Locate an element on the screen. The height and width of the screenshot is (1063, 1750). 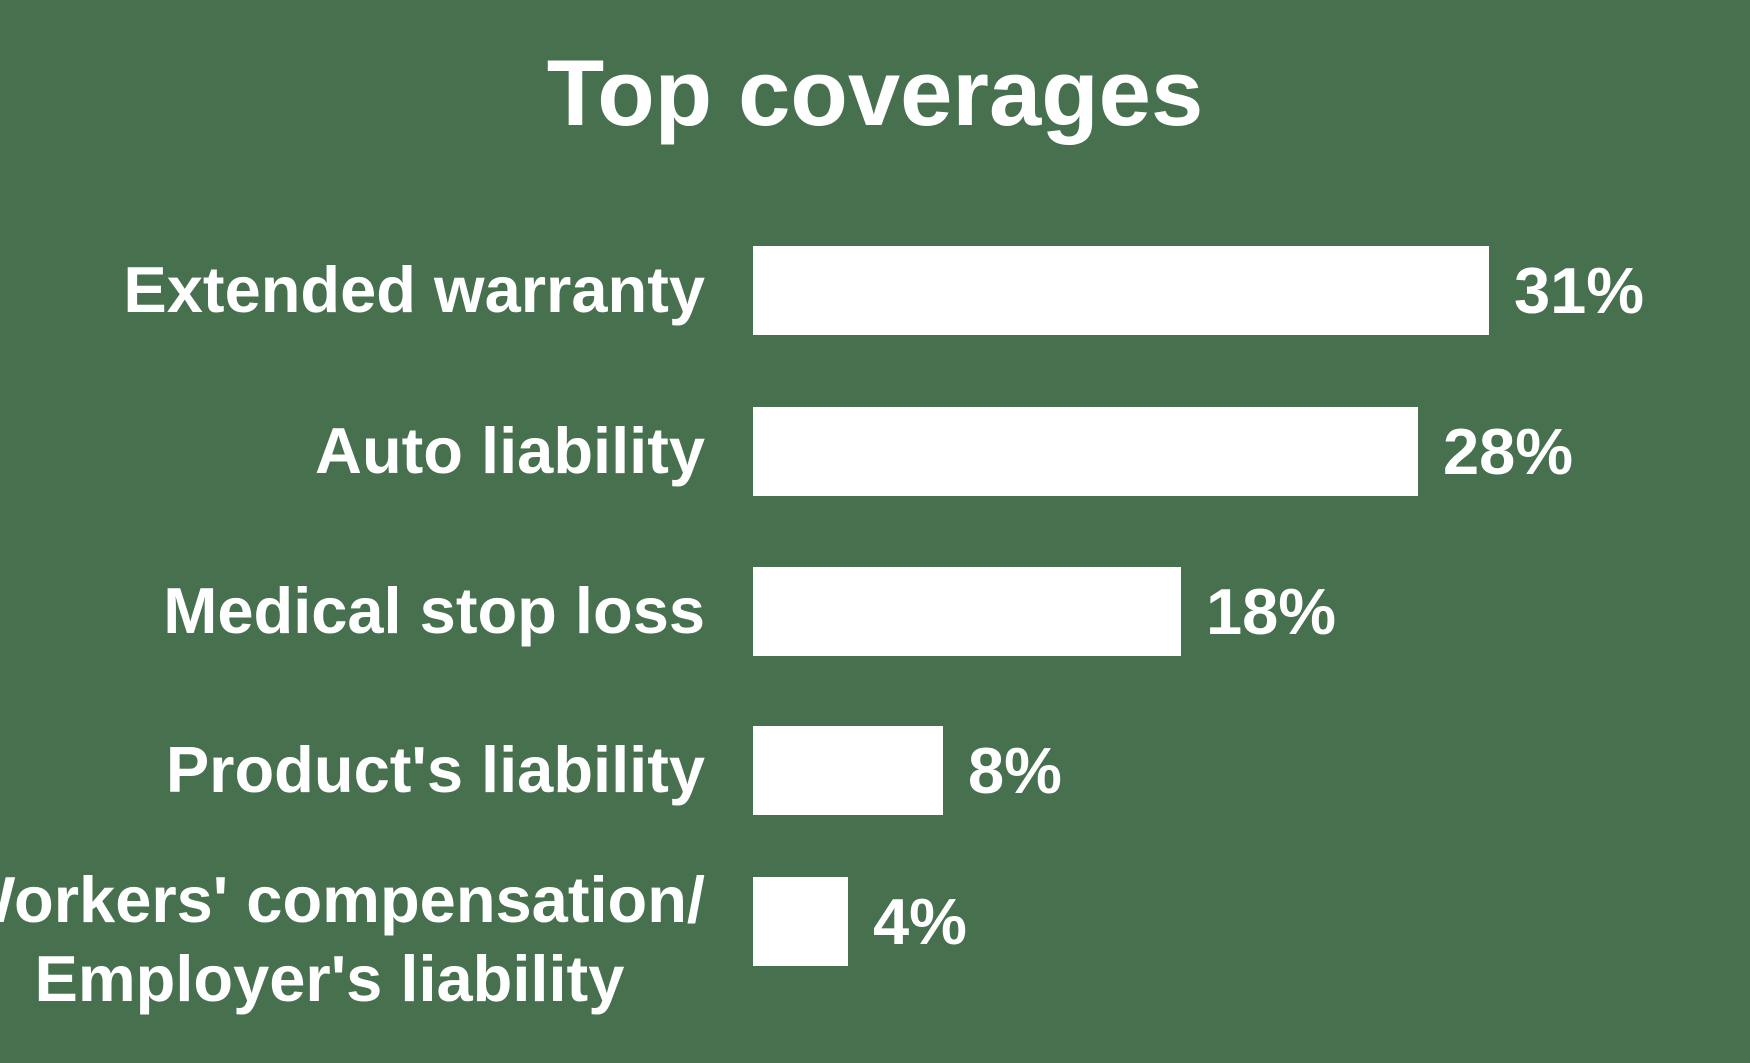
category-label-line: Product's liability is located at coordinates (435, 770).